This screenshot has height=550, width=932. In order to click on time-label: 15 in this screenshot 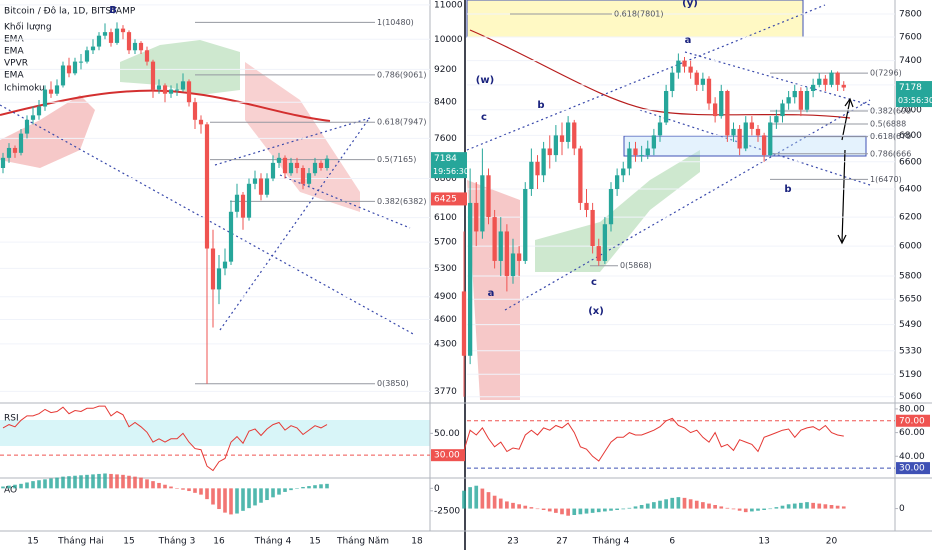, I will do `click(32, 542)`.